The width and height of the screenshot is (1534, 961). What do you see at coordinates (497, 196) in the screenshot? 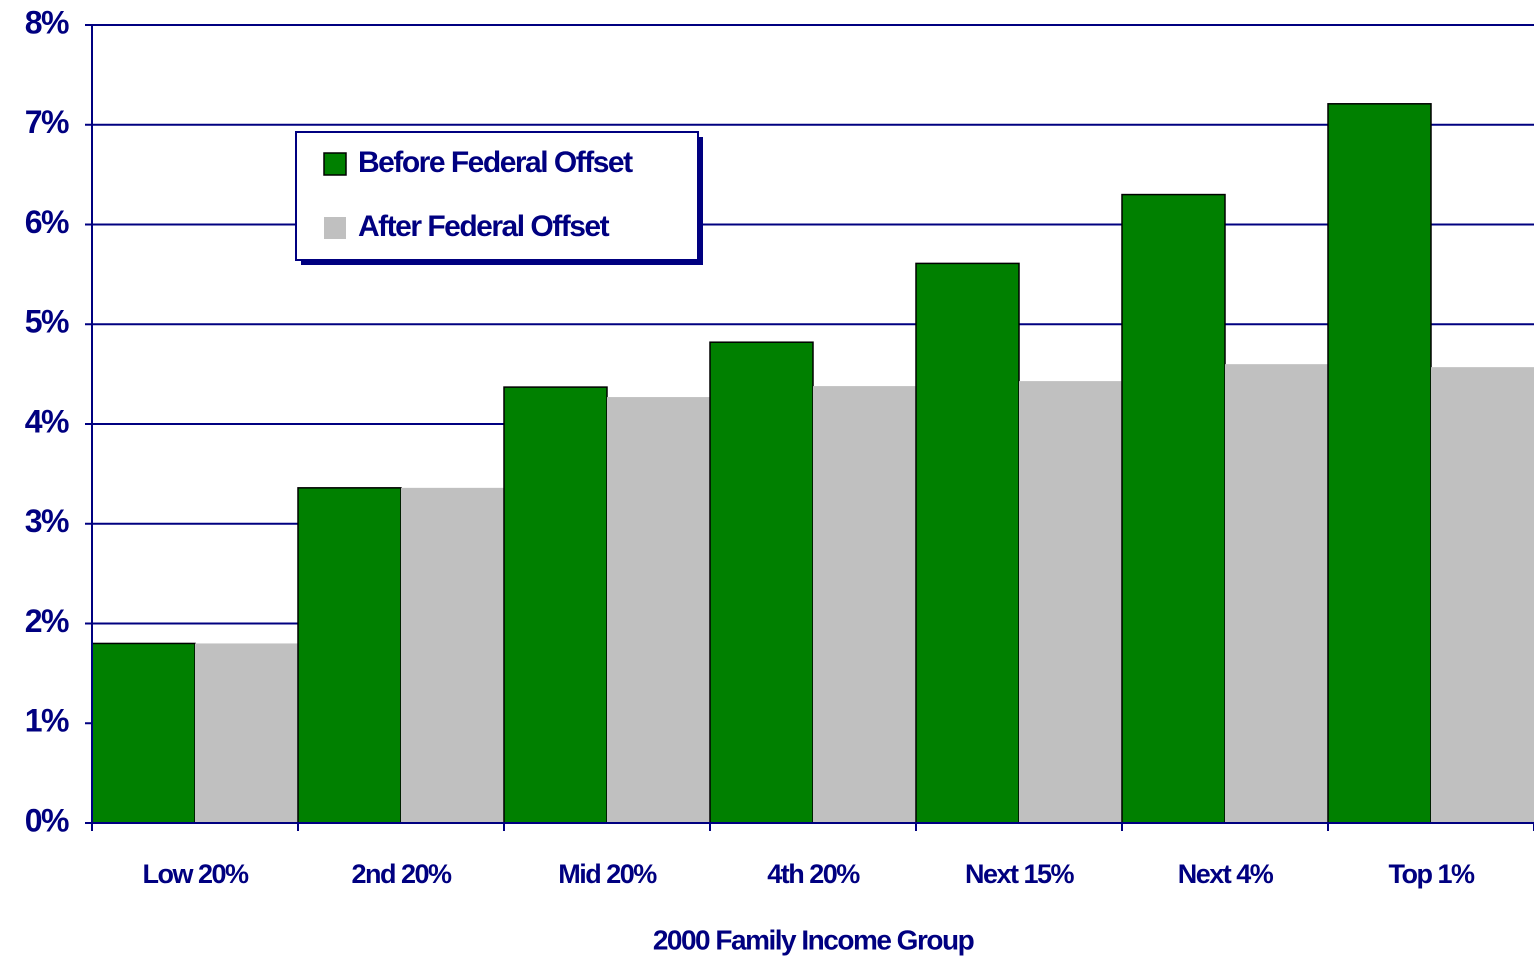
I see `legend` at bounding box center [497, 196].